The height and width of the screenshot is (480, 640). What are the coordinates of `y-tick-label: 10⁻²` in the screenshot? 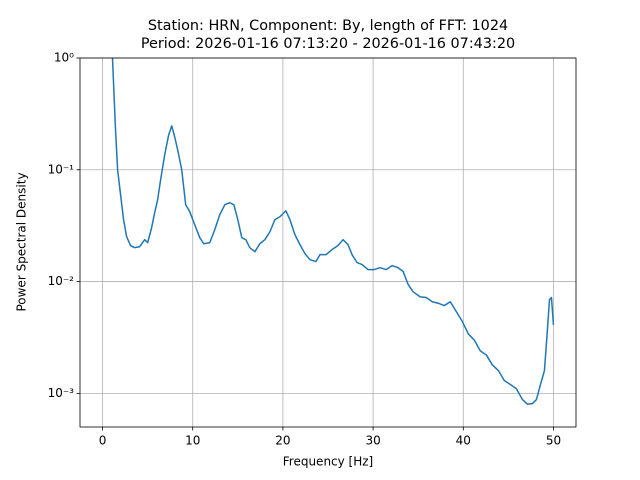 It's located at (61, 281).